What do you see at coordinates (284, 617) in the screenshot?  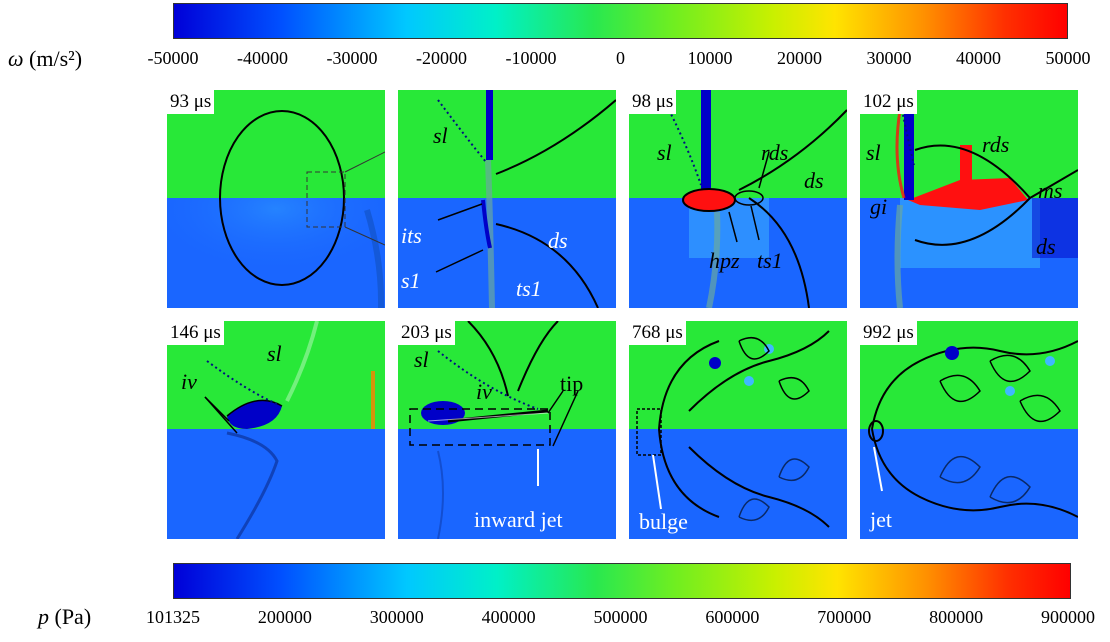 I see `pressure-tick-1: 200000` at bounding box center [284, 617].